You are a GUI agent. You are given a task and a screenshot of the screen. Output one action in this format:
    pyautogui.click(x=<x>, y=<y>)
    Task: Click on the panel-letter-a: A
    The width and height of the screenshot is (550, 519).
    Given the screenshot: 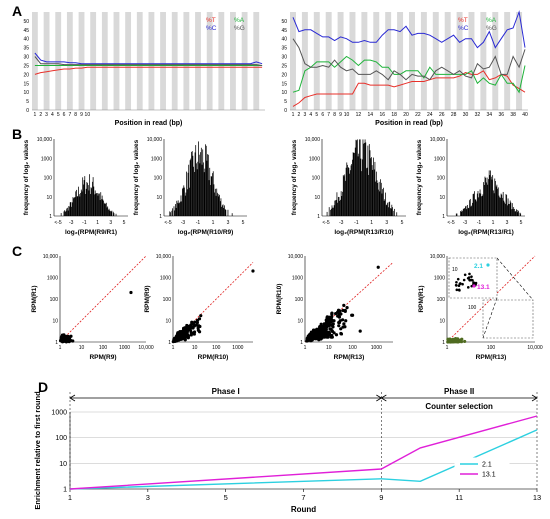 What is the action you would take?
    pyautogui.click(x=17, y=11)
    